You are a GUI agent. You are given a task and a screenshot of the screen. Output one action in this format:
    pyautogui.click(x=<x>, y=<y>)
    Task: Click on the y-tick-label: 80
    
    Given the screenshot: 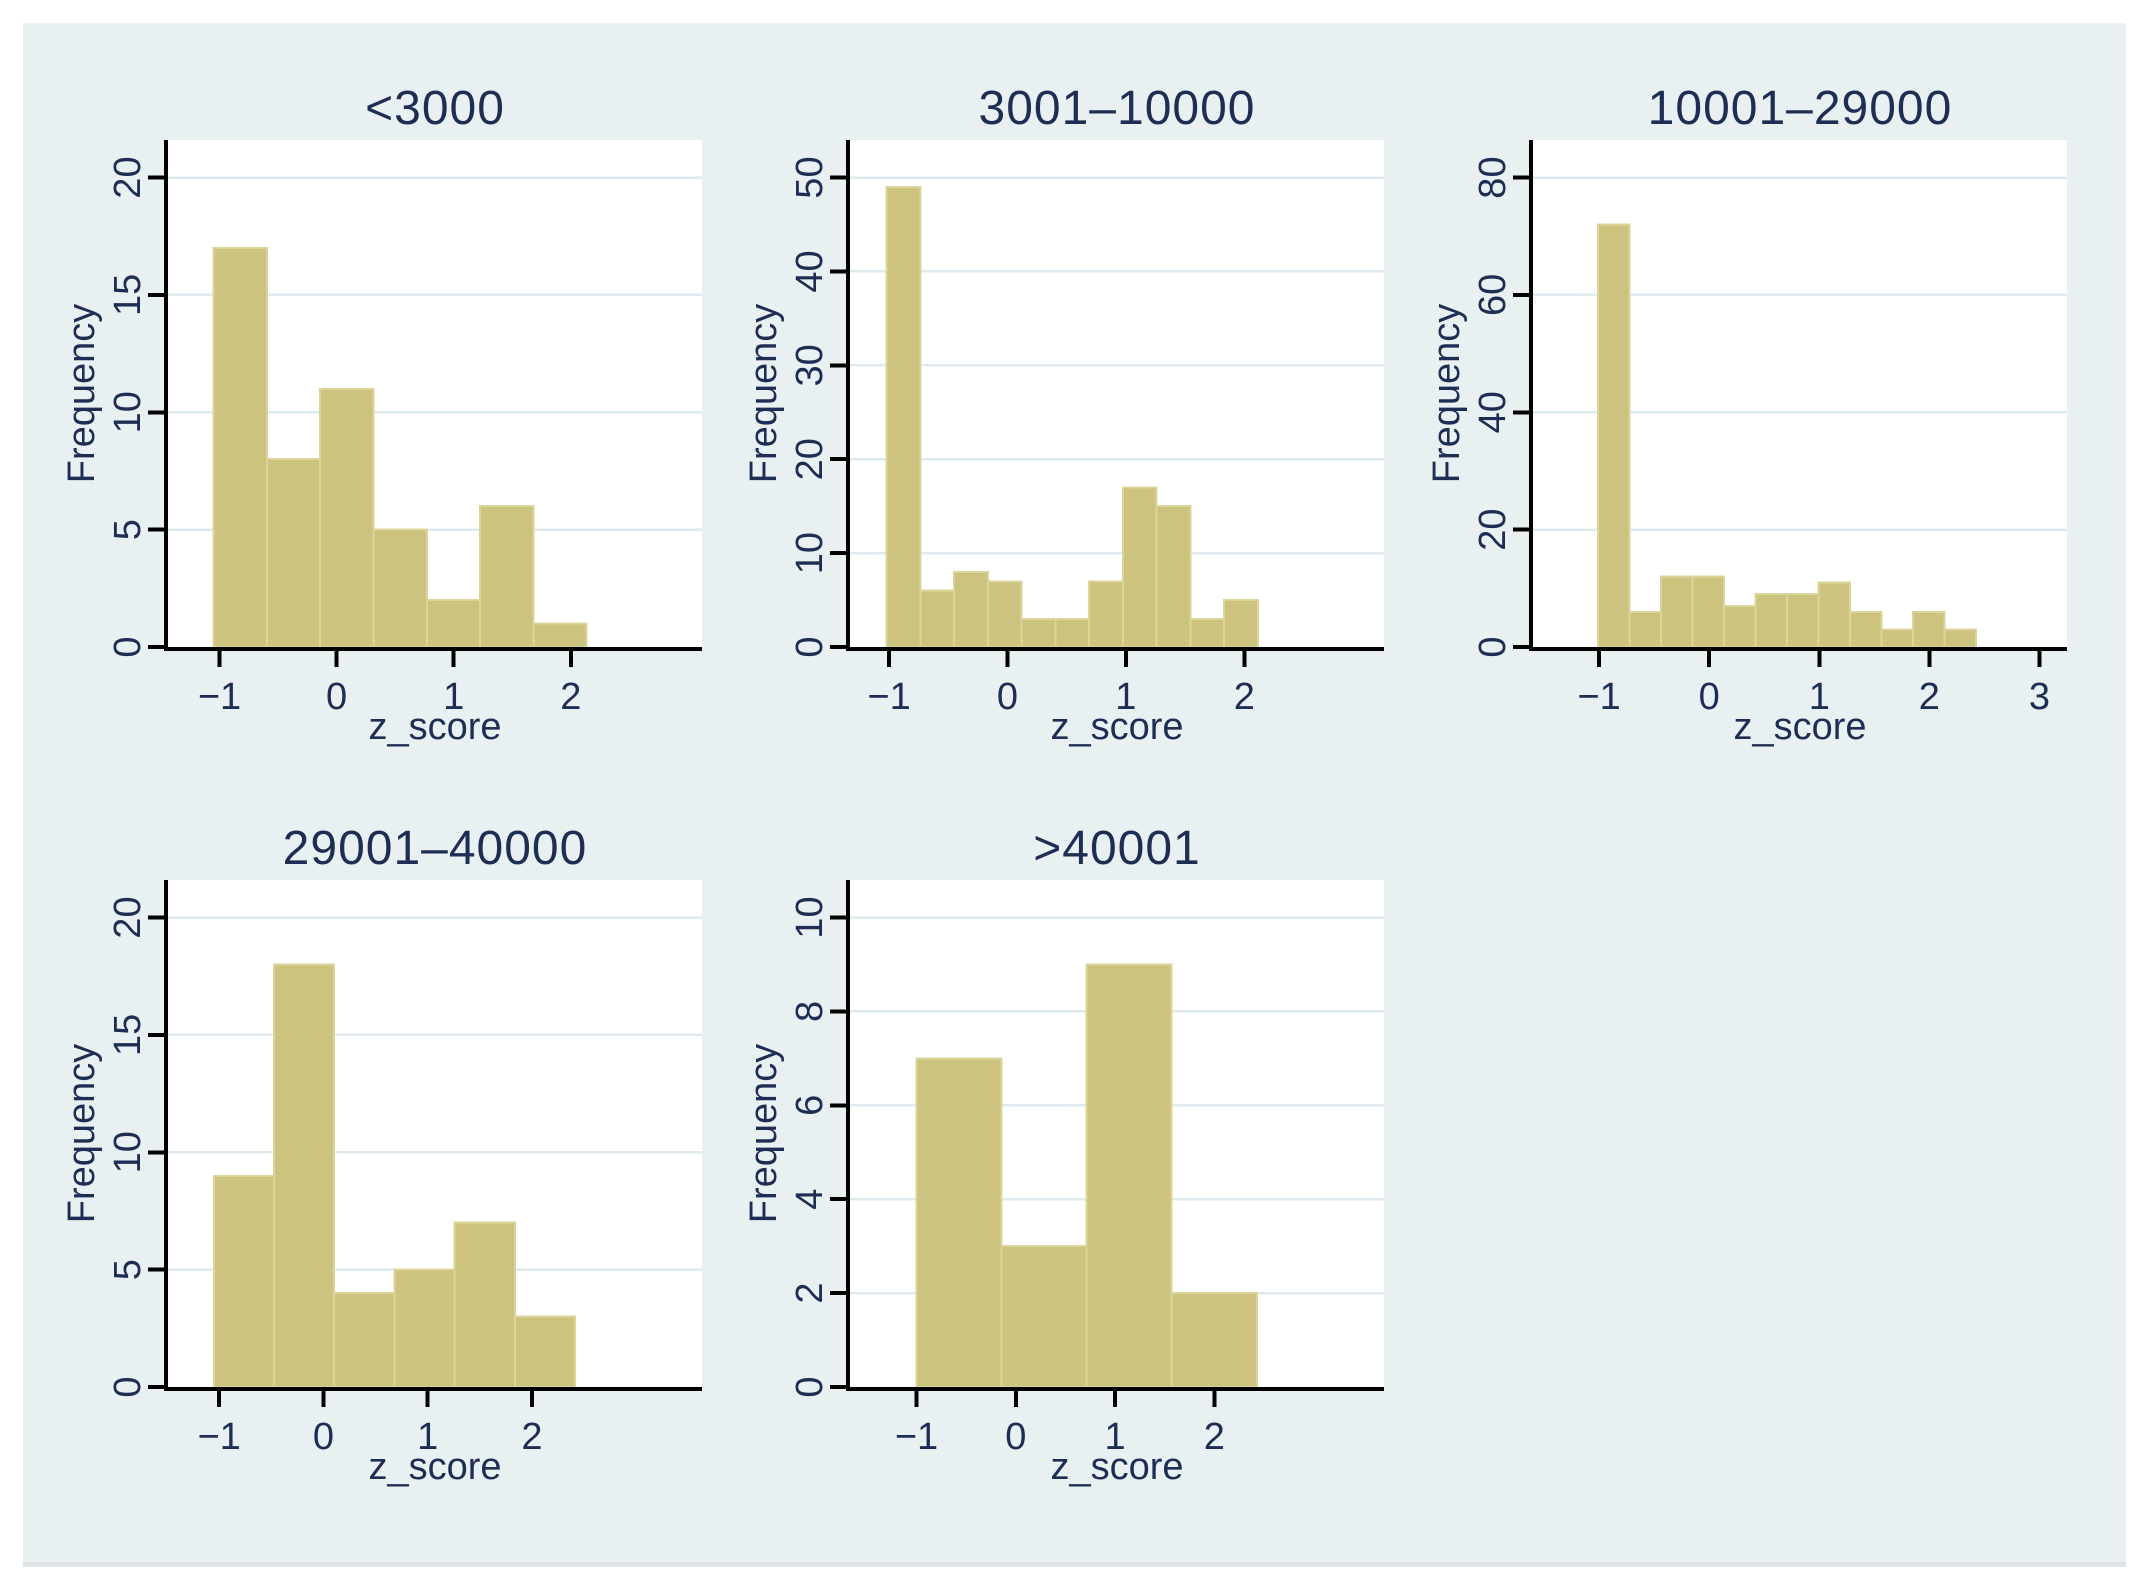 What is the action you would take?
    pyautogui.click(x=1493, y=177)
    